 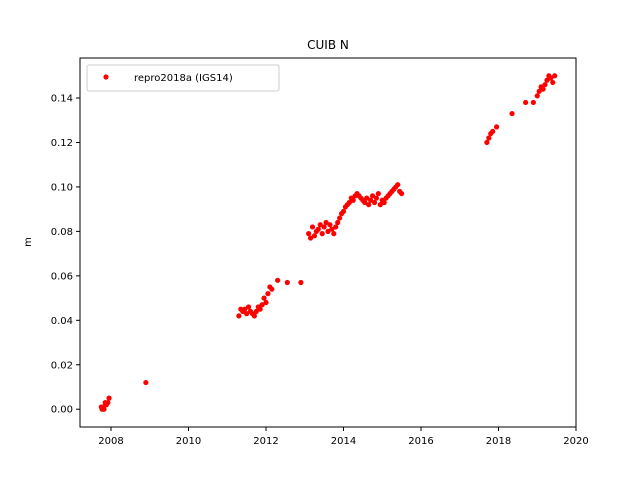 What do you see at coordinates (420, 441) in the screenshot?
I see `x-tick-label: 2016` at bounding box center [420, 441].